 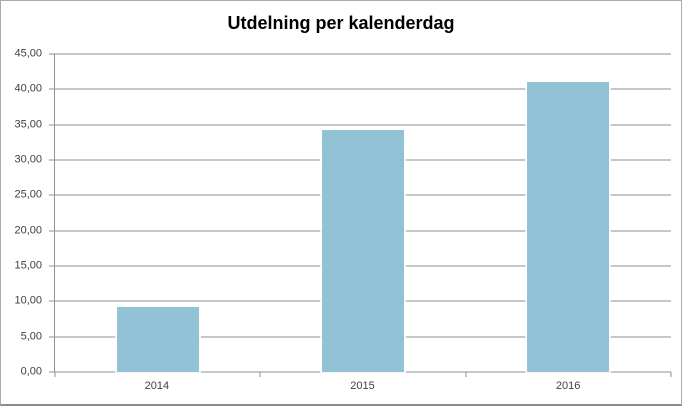 I want to click on x-tick-label: 2016, so click(x=568, y=386).